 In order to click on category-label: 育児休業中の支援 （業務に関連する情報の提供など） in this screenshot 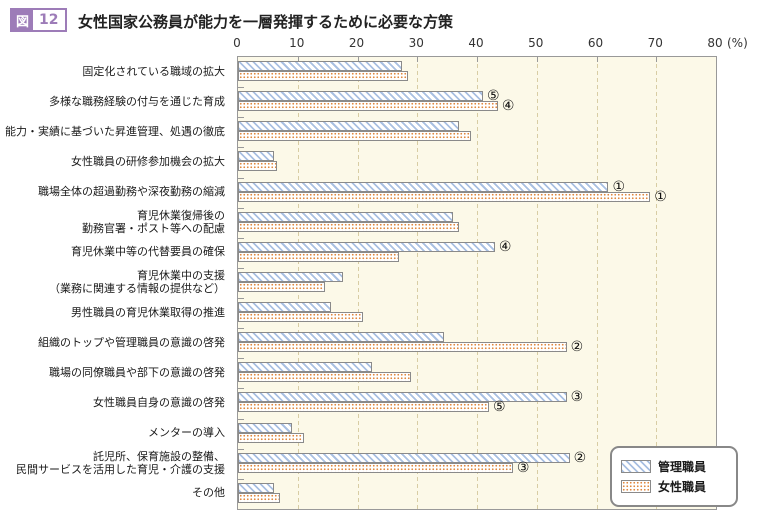, I will do `click(137, 281)`.